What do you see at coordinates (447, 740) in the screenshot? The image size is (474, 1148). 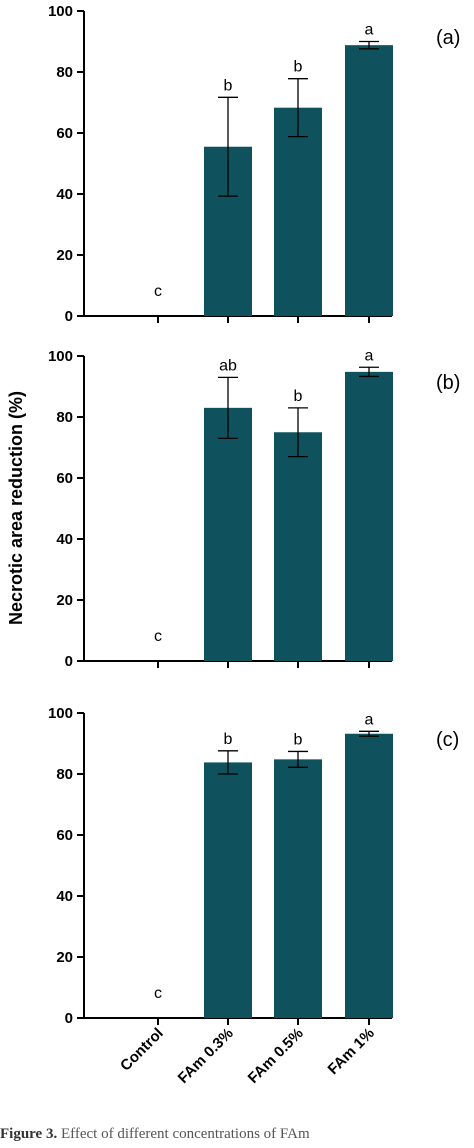 I see `panel-label: (c)` at bounding box center [447, 740].